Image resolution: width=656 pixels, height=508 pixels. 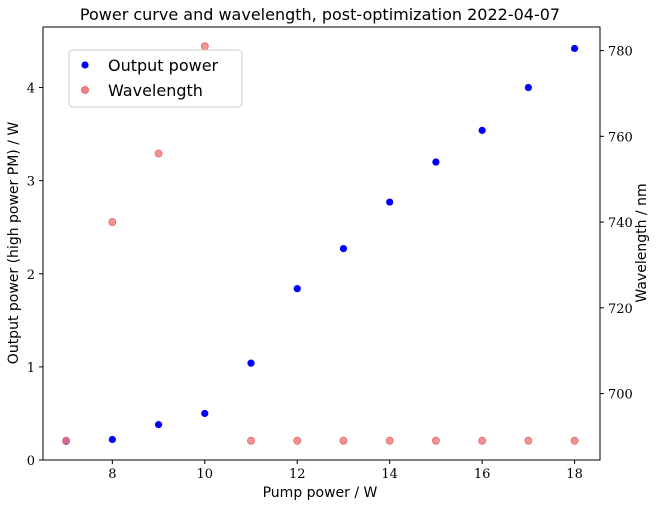 I want to click on x-tick-label: 12, so click(x=297, y=474).